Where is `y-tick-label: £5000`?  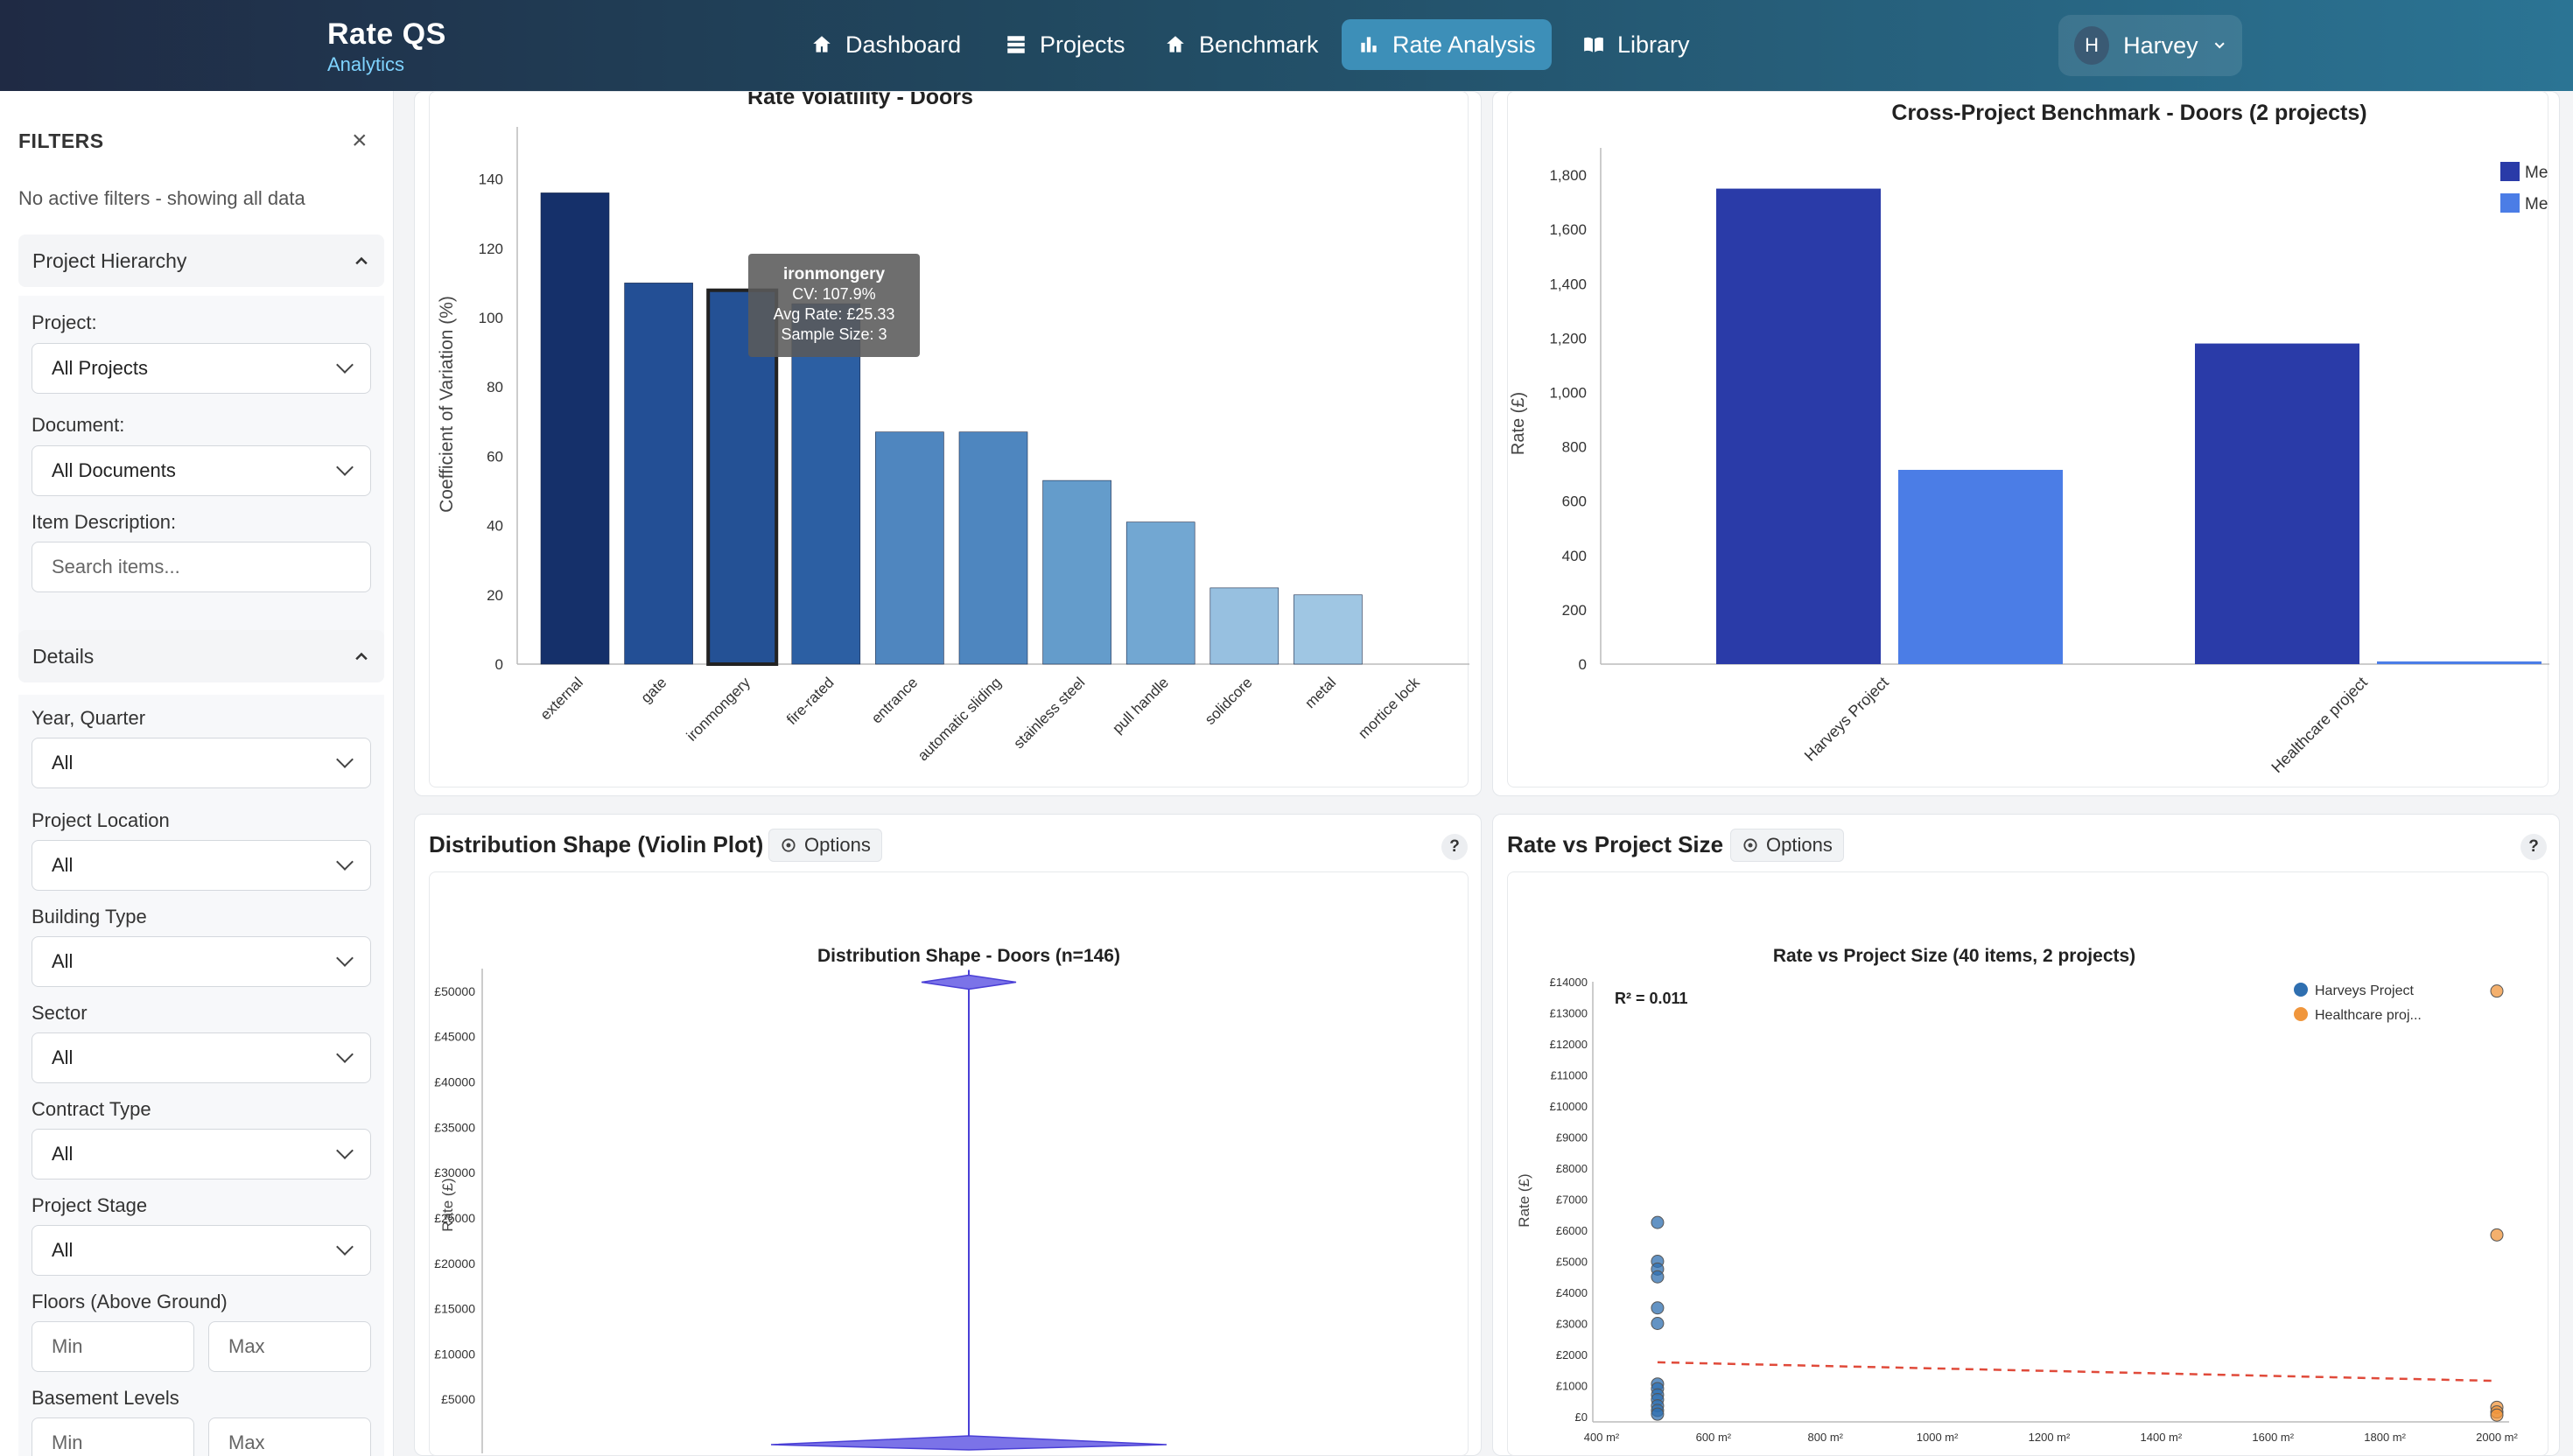 y-tick-label: £5000 is located at coordinates (458, 1399).